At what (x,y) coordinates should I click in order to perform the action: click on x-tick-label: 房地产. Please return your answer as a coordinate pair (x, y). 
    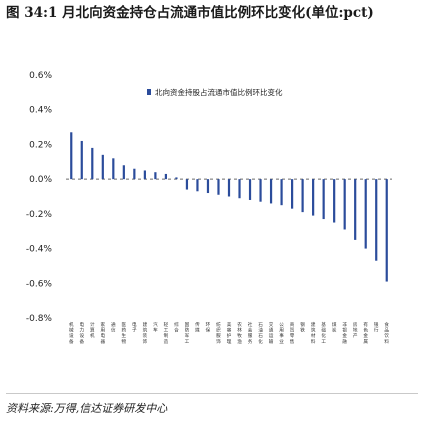
    Looking at the image, I should click on (355, 330).